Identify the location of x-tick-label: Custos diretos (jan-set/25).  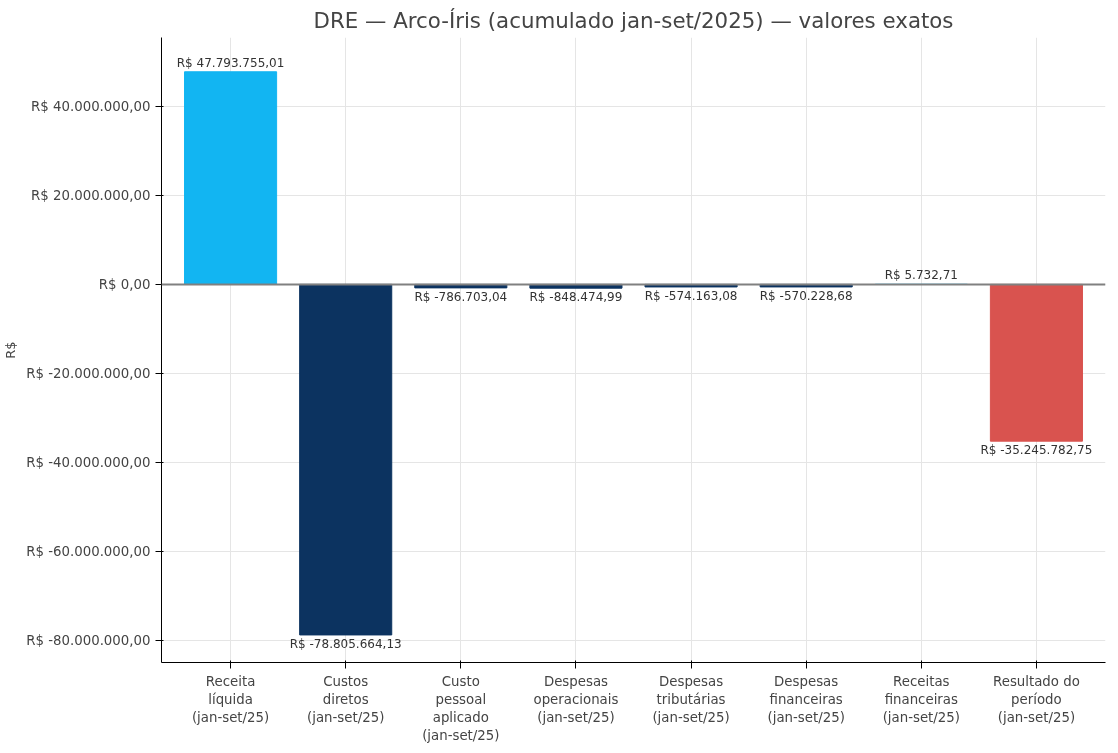
(346, 699).